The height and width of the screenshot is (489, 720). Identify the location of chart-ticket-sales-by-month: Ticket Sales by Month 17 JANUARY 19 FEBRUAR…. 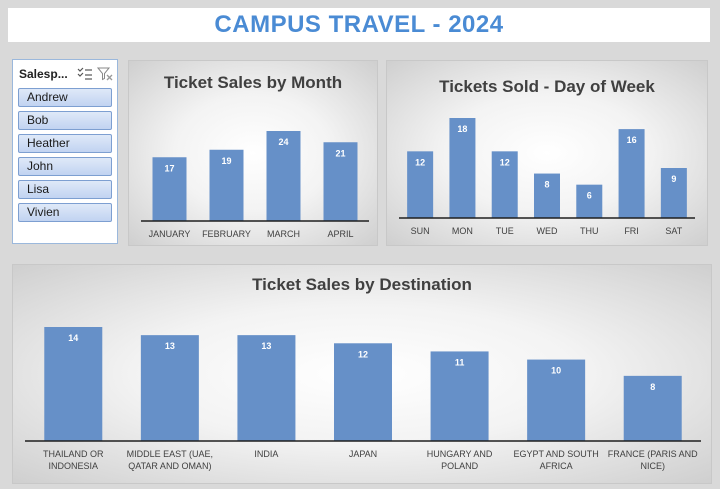
(253, 153).